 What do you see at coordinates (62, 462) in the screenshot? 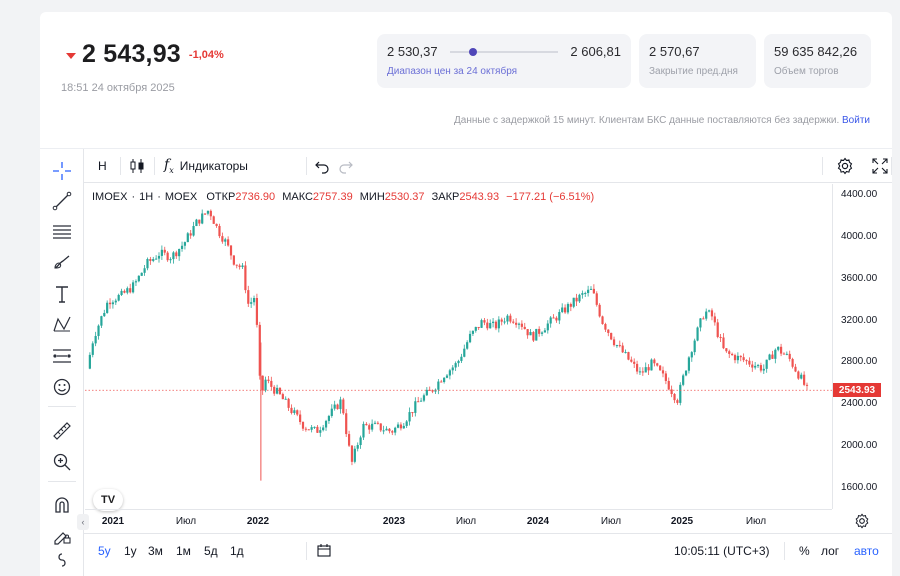
I see `zoom-in-tool-icon` at bounding box center [62, 462].